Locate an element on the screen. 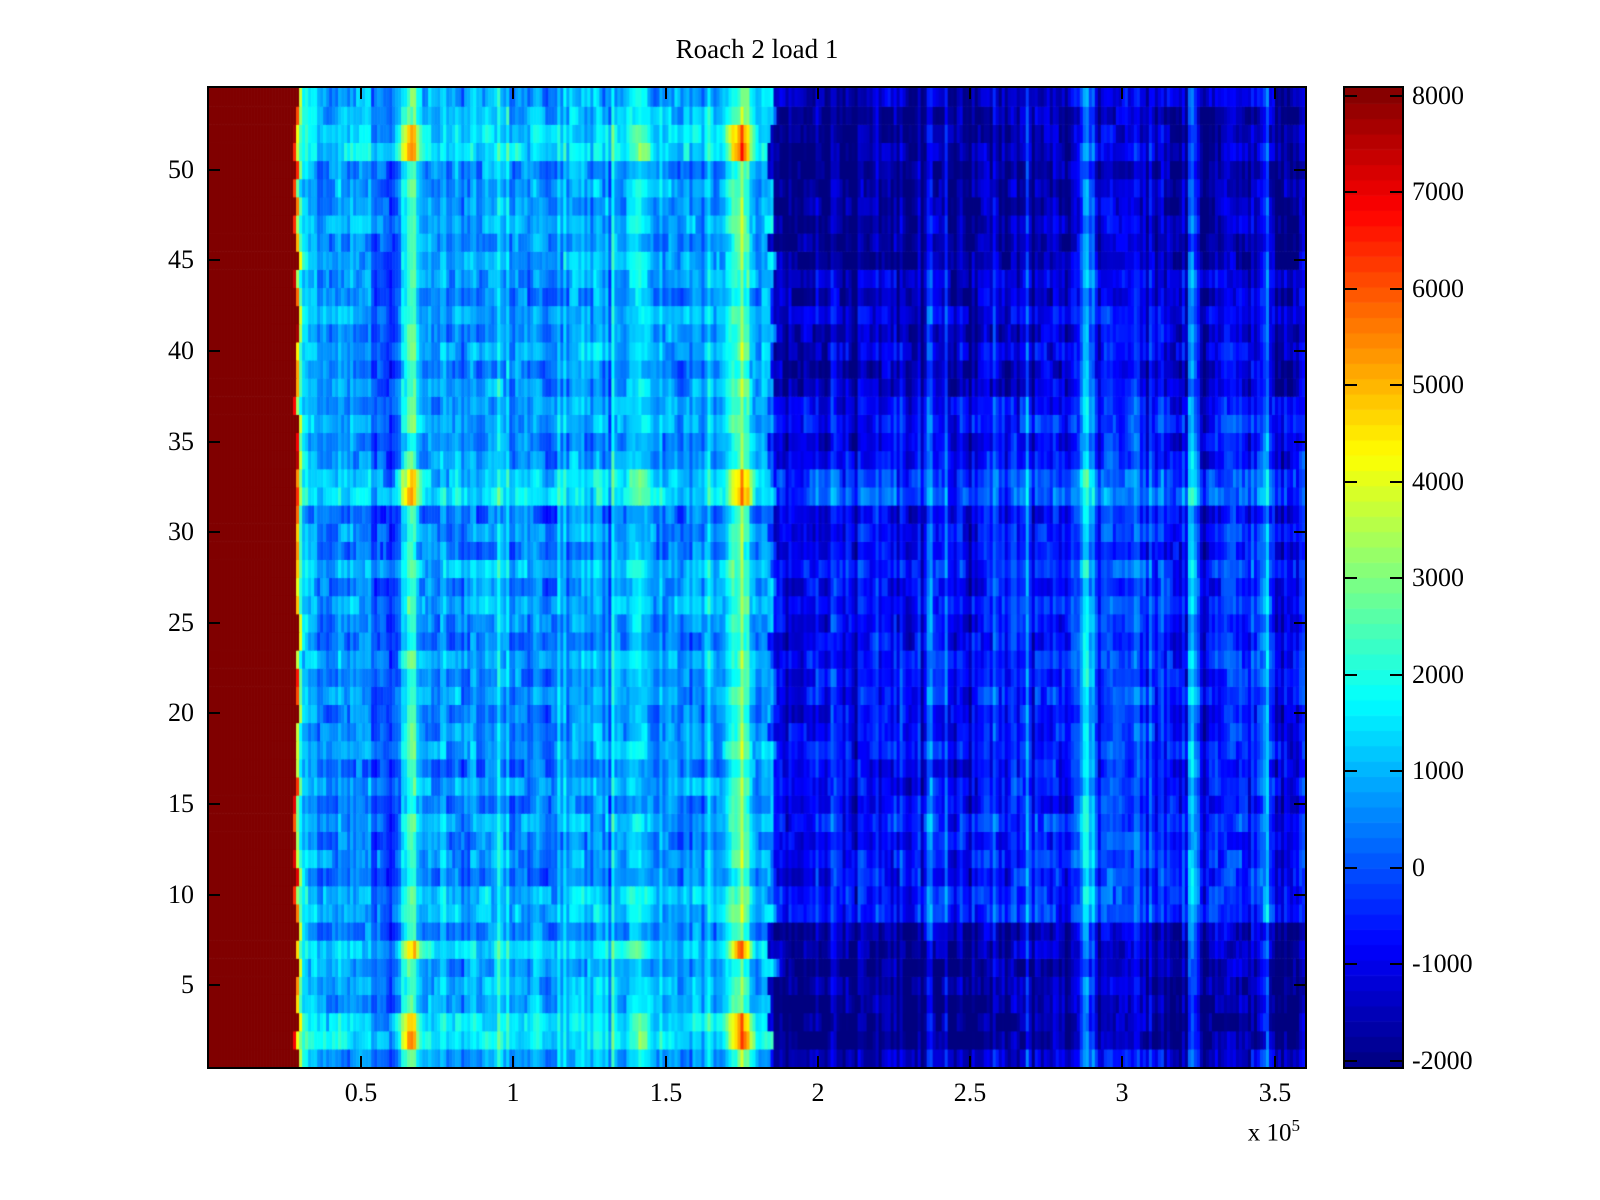 Image resolution: width=1600 pixels, height=1200 pixels. x-tick-label: 2 is located at coordinates (818, 1092).